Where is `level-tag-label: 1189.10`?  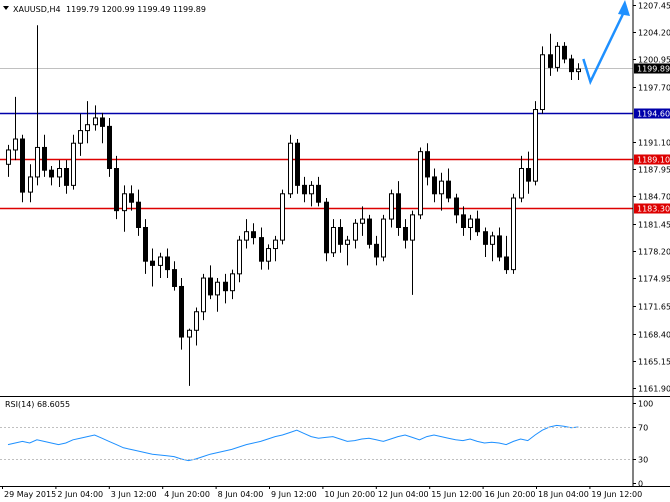
level-tag-label: 1189.10 is located at coordinates (653, 160).